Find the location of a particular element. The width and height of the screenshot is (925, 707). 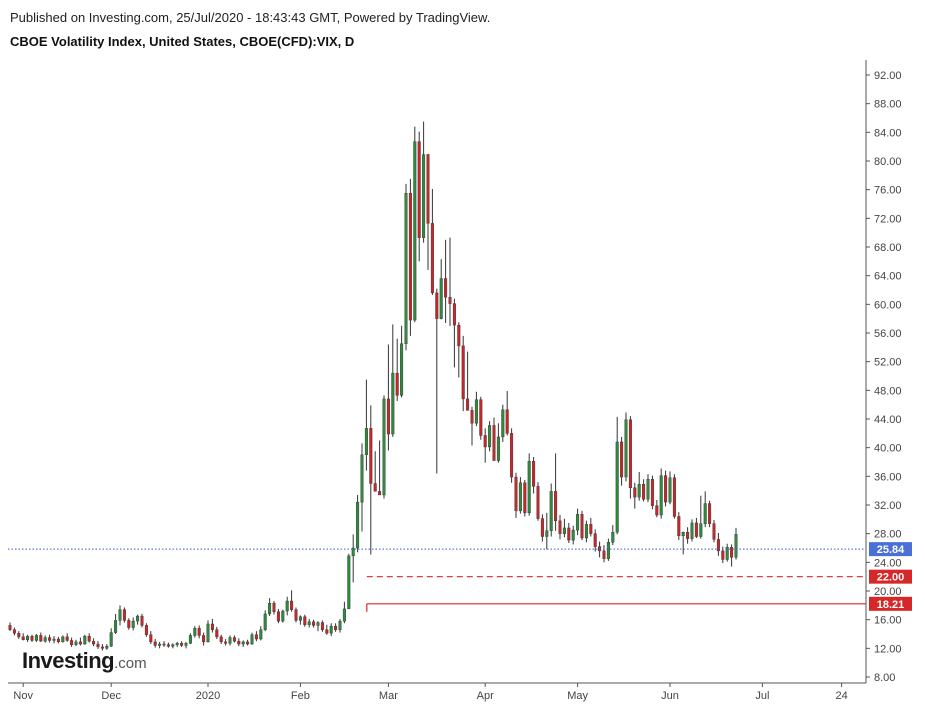

y-tick-label: 68.00 is located at coordinates (888, 248).